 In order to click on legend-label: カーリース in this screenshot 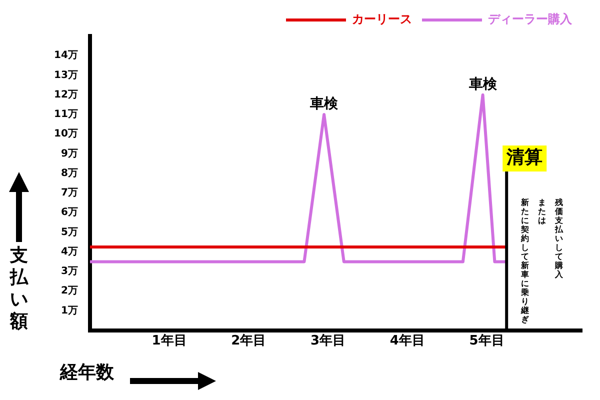, I will do `click(382, 19)`.